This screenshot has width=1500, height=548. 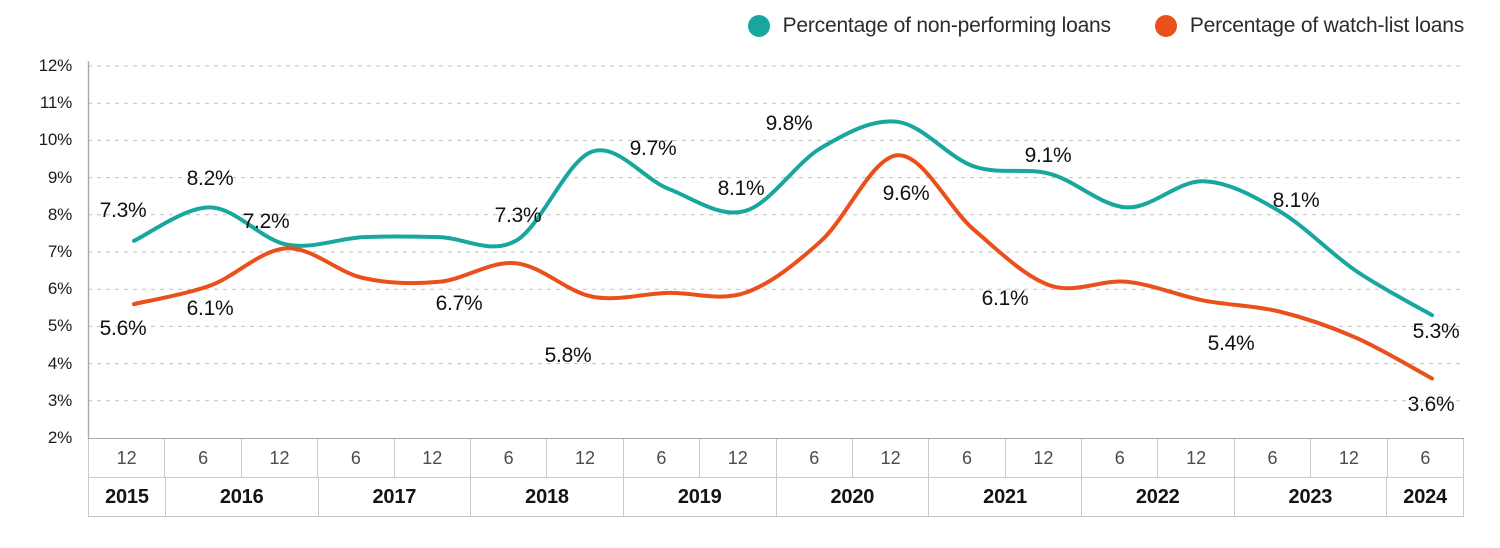 I want to click on y-axis-label: 8%, so click(x=59, y=214).